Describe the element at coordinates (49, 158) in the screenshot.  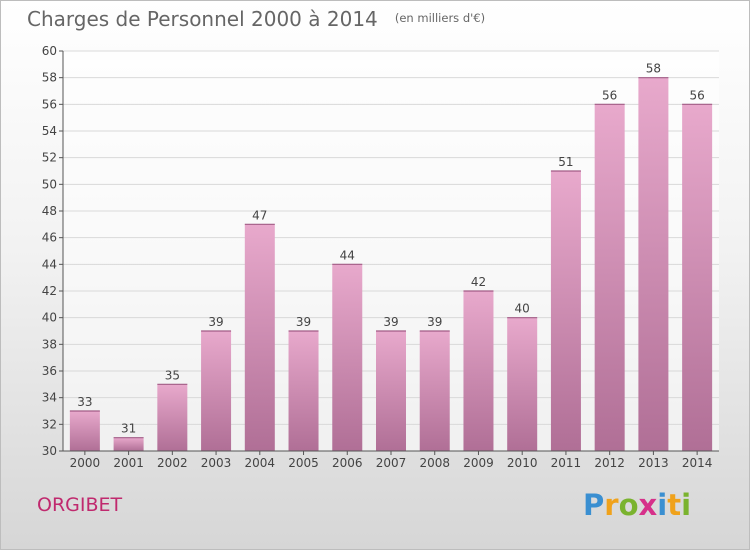
I see `y-tick-label: 52` at that location.